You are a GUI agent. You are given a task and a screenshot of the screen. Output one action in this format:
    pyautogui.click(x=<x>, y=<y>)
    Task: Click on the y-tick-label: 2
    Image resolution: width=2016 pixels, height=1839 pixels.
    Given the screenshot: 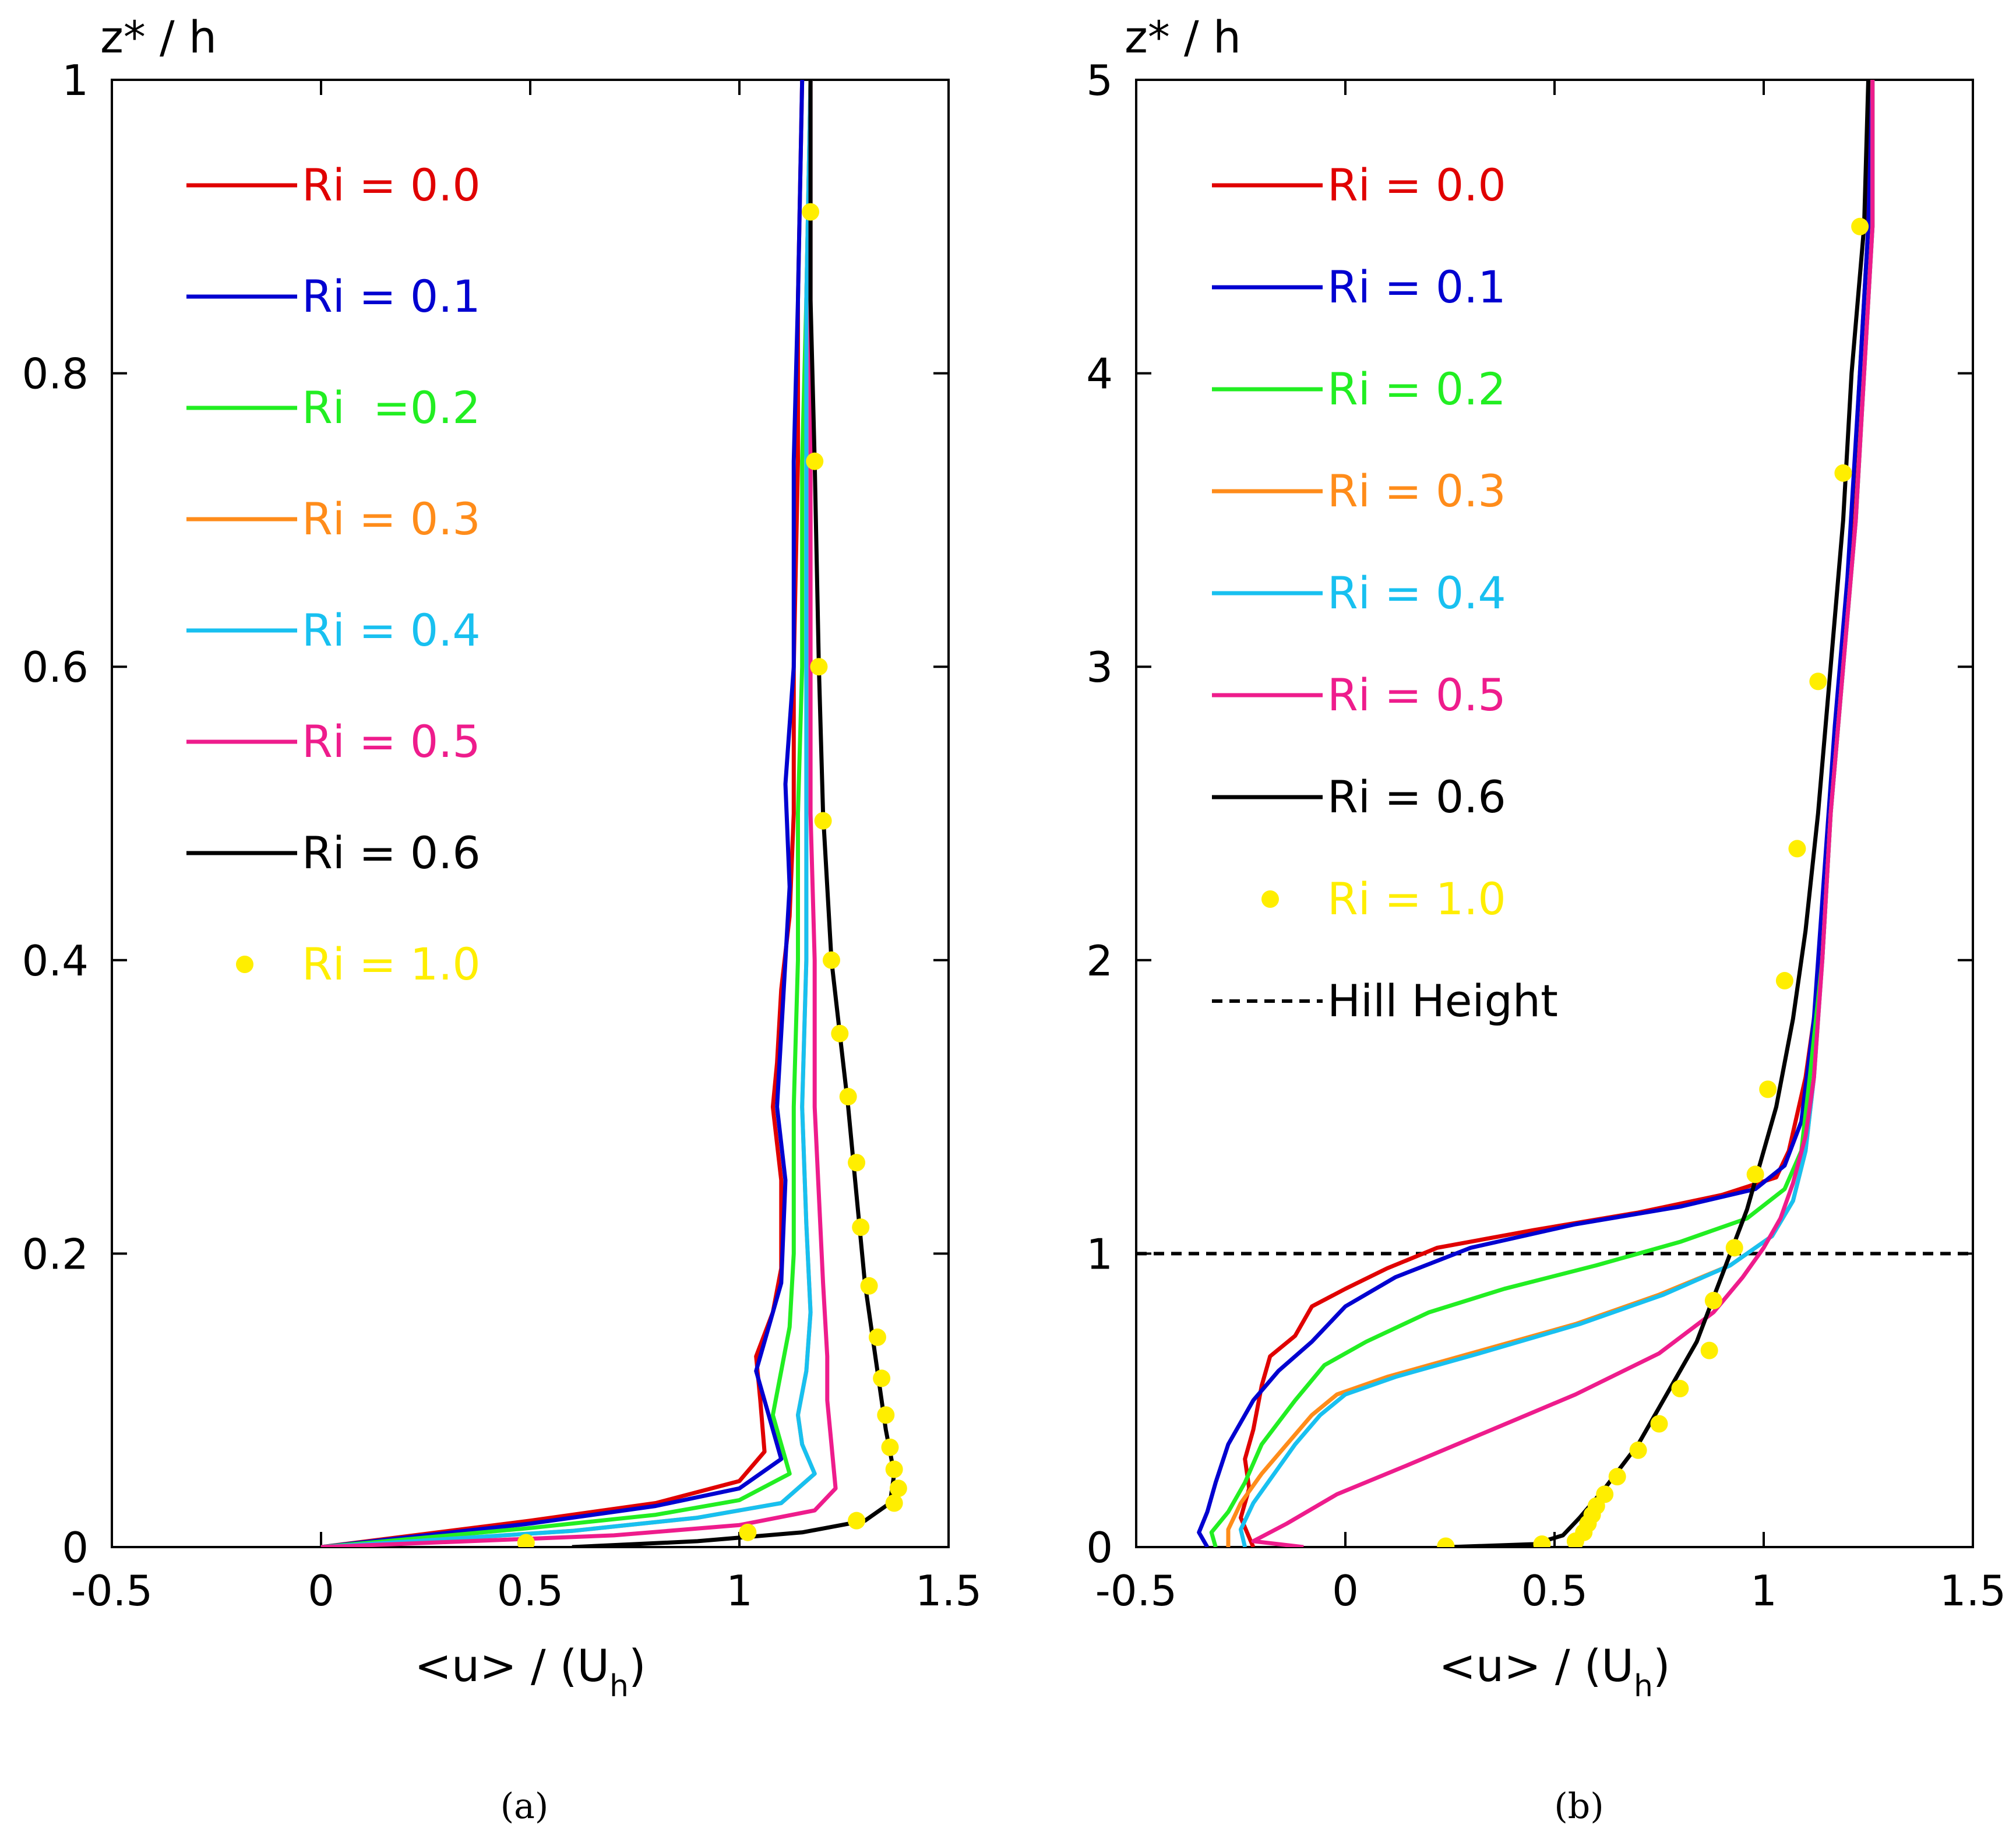 What is the action you would take?
    pyautogui.click(x=1099, y=960)
    